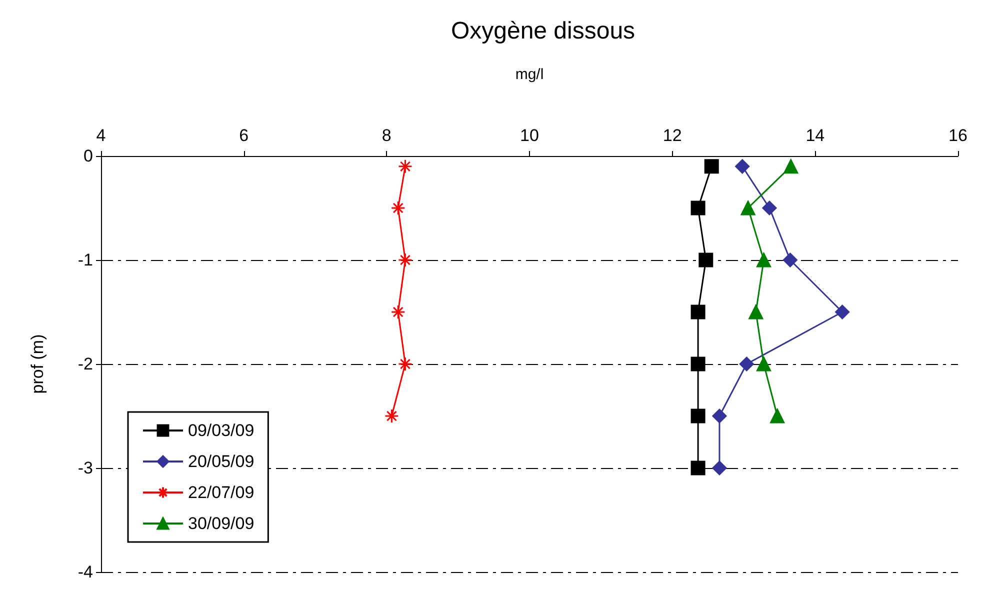 The height and width of the screenshot is (590, 981). Describe the element at coordinates (529, 74) in the screenshot. I see `x-axis-title: mg/l` at that location.